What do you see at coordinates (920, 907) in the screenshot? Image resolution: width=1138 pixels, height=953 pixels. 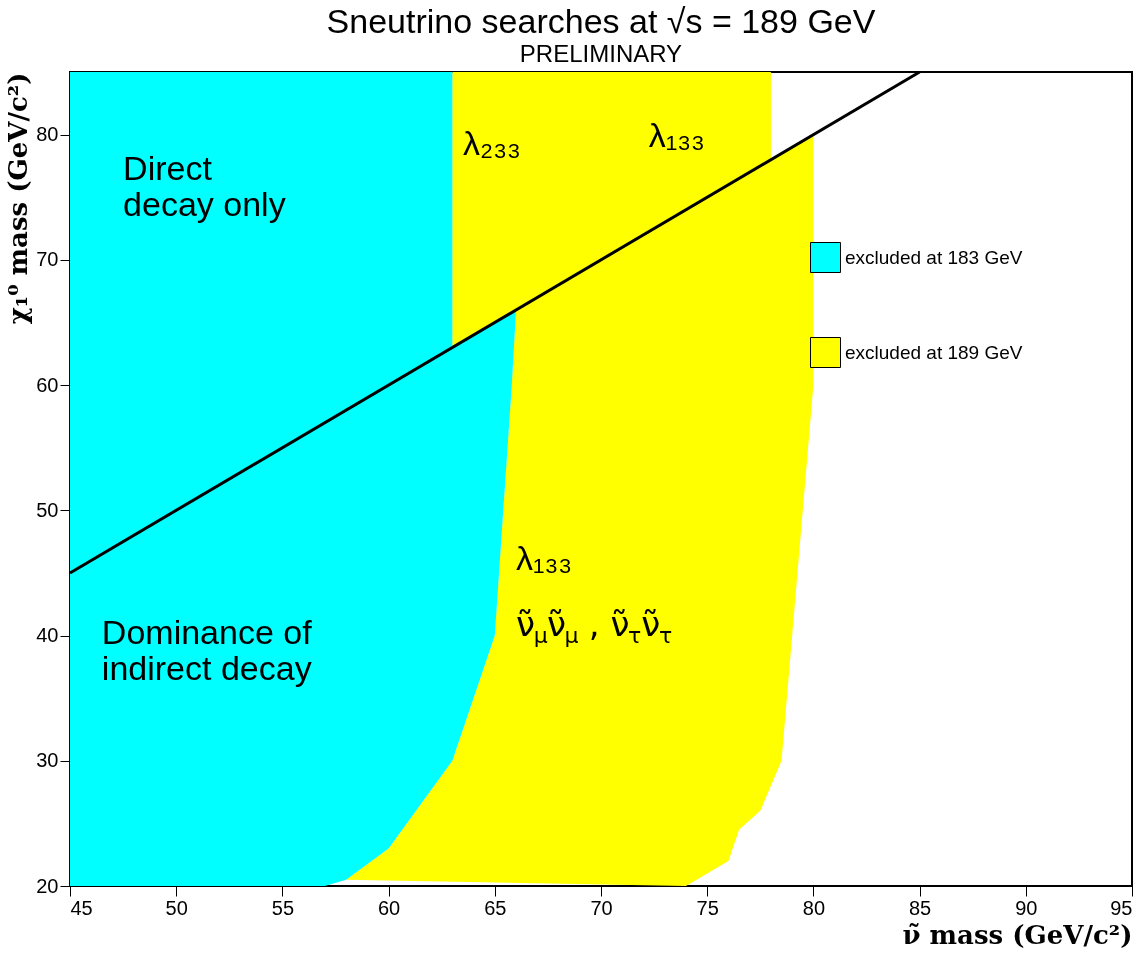 I see `x-tick-label: 85` at bounding box center [920, 907].